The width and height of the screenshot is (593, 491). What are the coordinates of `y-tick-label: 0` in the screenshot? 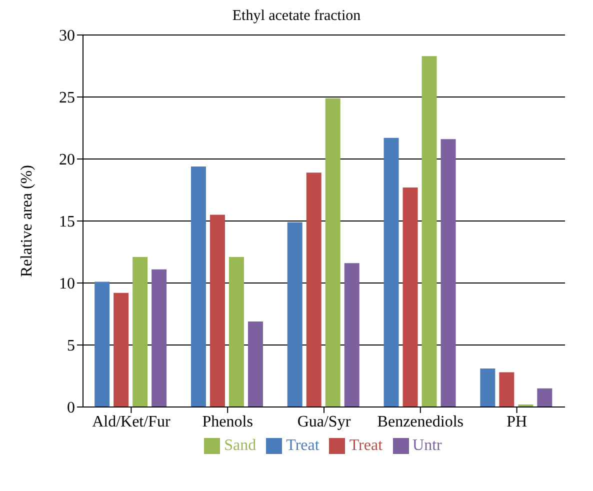 It's located at (71, 408).